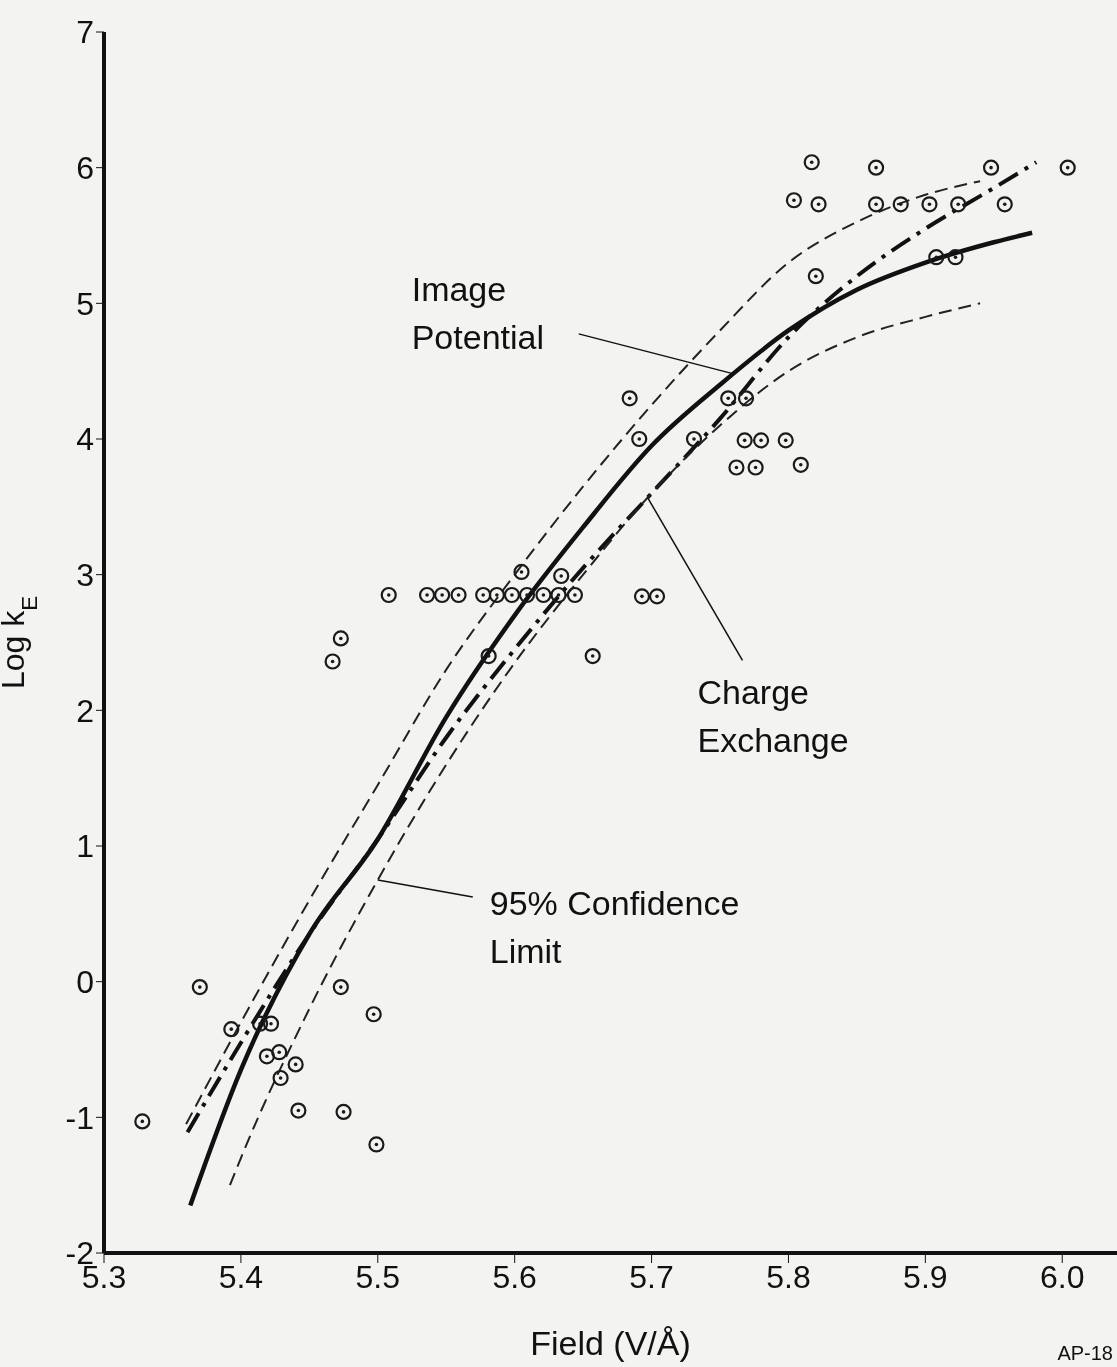  Describe the element at coordinates (85, 982) in the screenshot. I see `y-tick-label: 0` at that location.